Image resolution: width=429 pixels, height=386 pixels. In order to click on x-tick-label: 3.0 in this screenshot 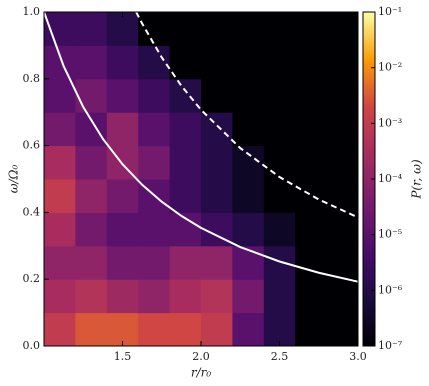, I will do `click(358, 356)`.